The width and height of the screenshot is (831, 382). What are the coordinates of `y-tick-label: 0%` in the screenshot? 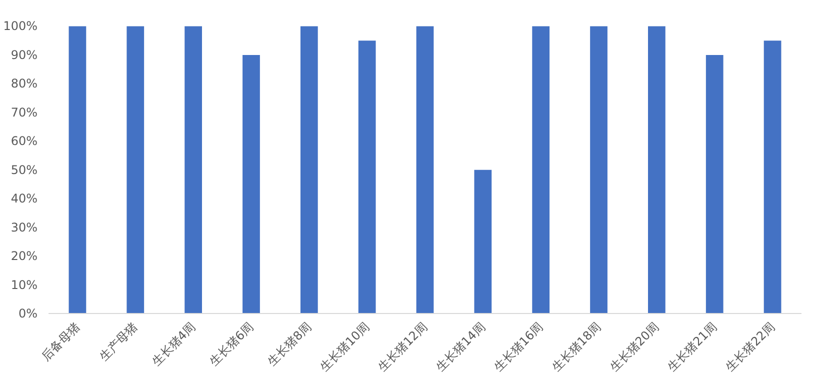 It's located at (28, 313).